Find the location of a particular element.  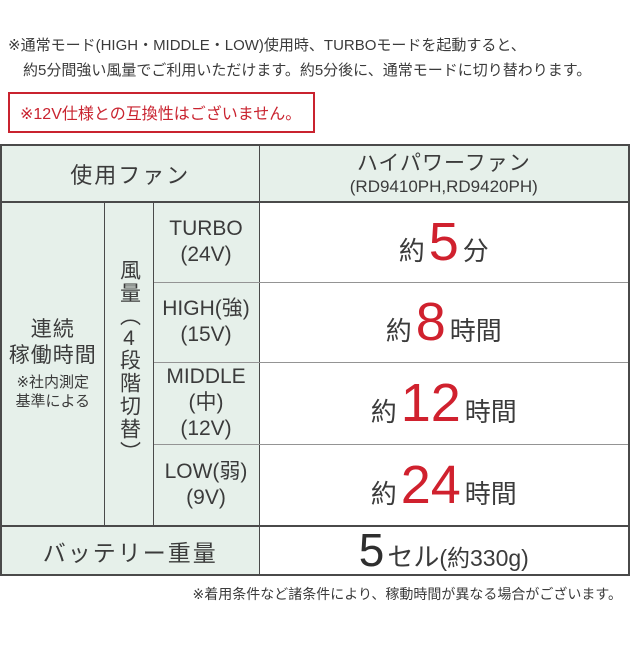

fan-type-header-cell: 使用ファン is located at coordinates (130, 173).